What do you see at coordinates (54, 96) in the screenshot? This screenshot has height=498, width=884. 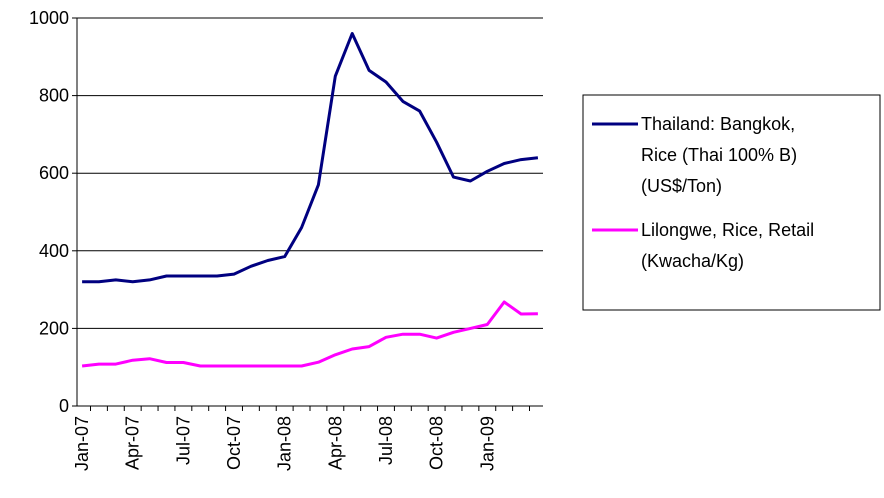 I see `y-tick-label: 800` at bounding box center [54, 96].